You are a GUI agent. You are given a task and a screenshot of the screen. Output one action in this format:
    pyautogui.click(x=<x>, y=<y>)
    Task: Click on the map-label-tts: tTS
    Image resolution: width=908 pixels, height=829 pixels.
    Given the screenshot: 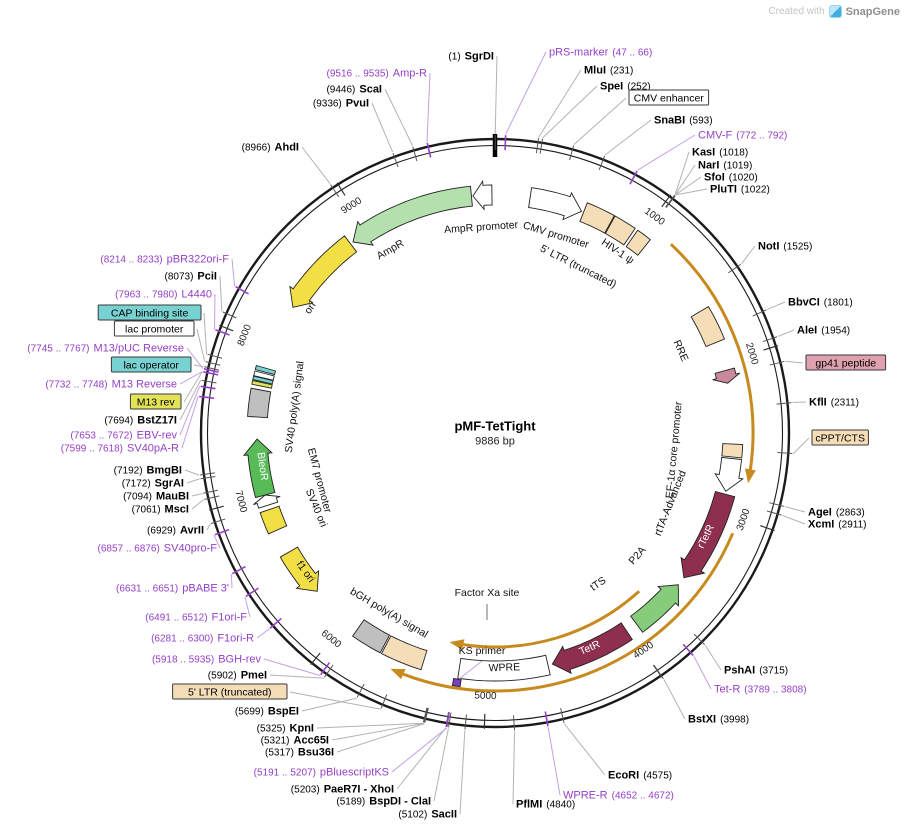 What is the action you would take?
    pyautogui.click(x=598, y=584)
    